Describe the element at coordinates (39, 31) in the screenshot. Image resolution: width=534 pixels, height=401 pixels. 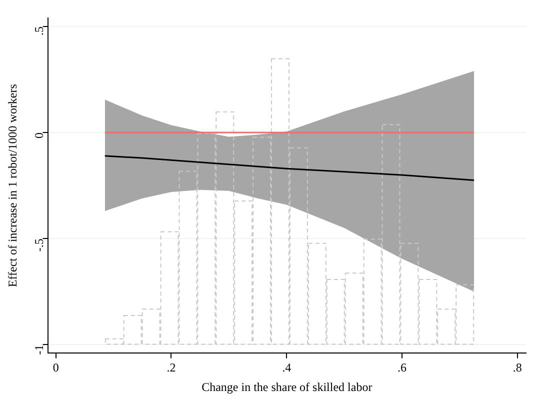
I see `y-tick-label: .5` at that location.